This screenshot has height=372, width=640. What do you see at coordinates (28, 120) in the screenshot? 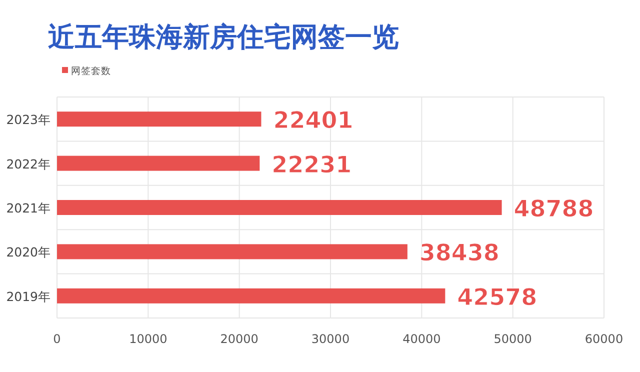
I see `y-tick-label: 2023年` at bounding box center [28, 120].